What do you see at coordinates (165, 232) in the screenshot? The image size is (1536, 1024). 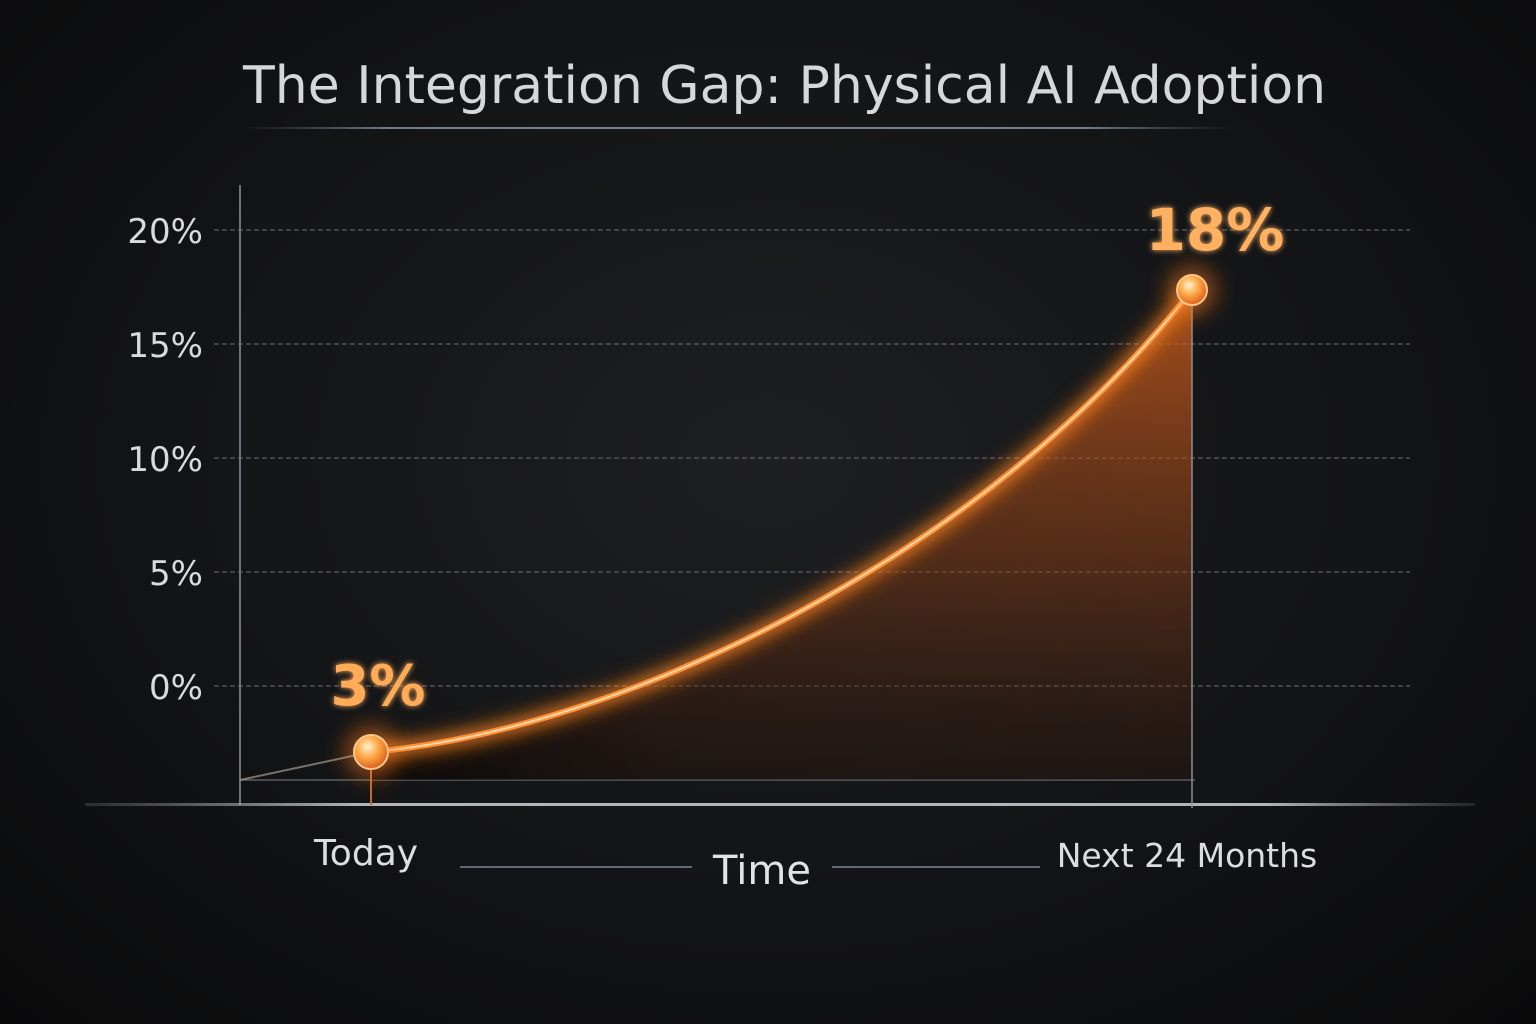 I see `y-tick-label: 20%` at bounding box center [165, 232].